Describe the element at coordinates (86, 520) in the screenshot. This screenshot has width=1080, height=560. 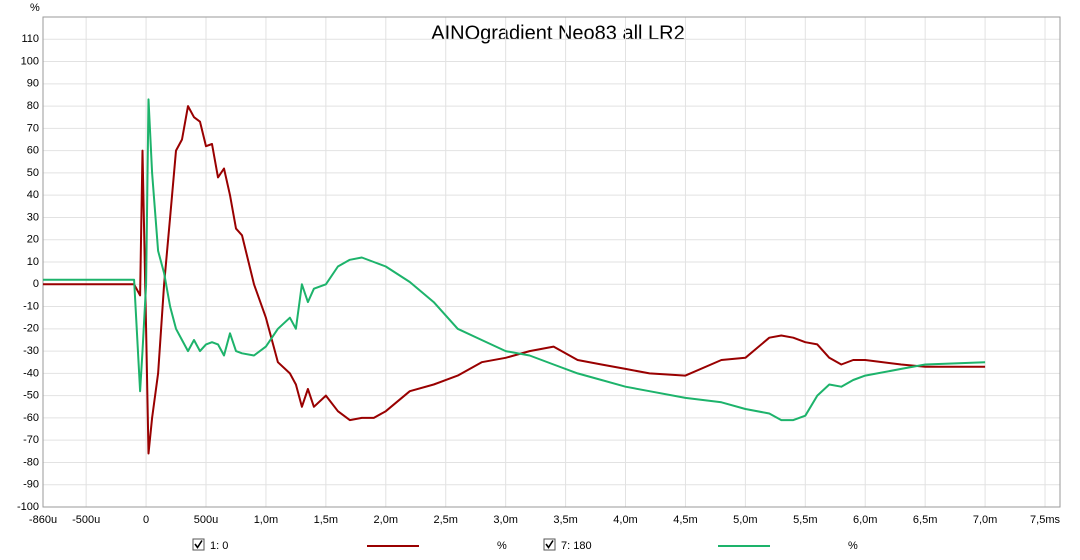
I see `x-tick-label: -500u` at that location.